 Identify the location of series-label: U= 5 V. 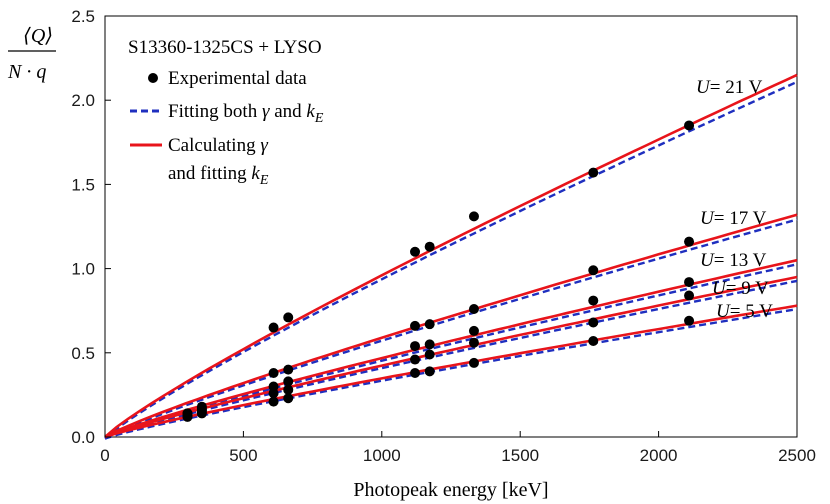
(744, 311).